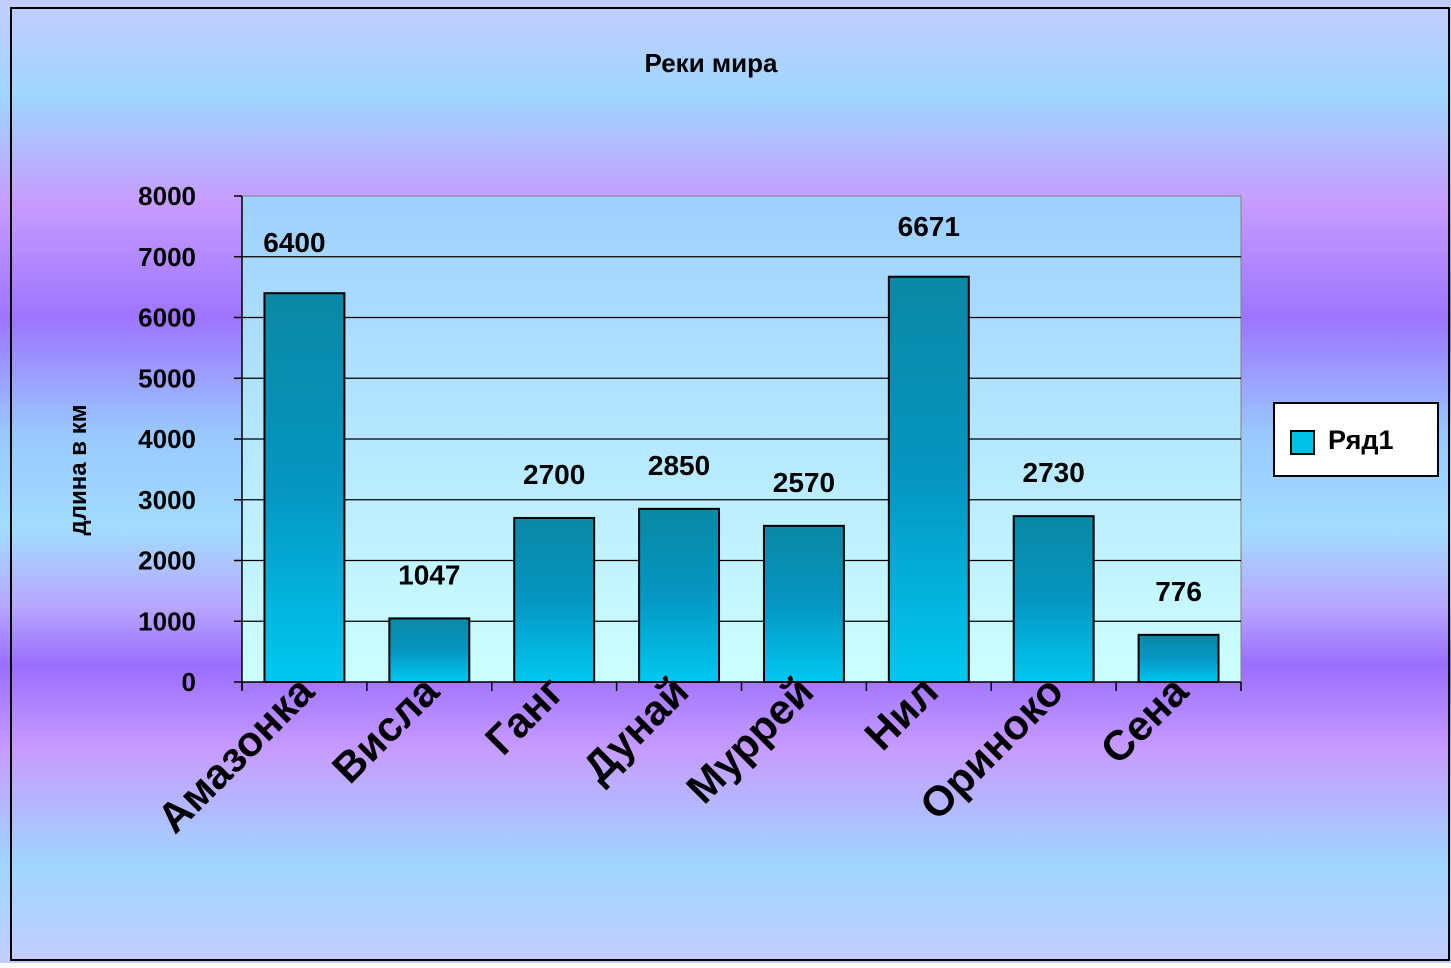 The image size is (1451, 968). What do you see at coordinates (679, 465) in the screenshot?
I see `data-label: 2850` at bounding box center [679, 465].